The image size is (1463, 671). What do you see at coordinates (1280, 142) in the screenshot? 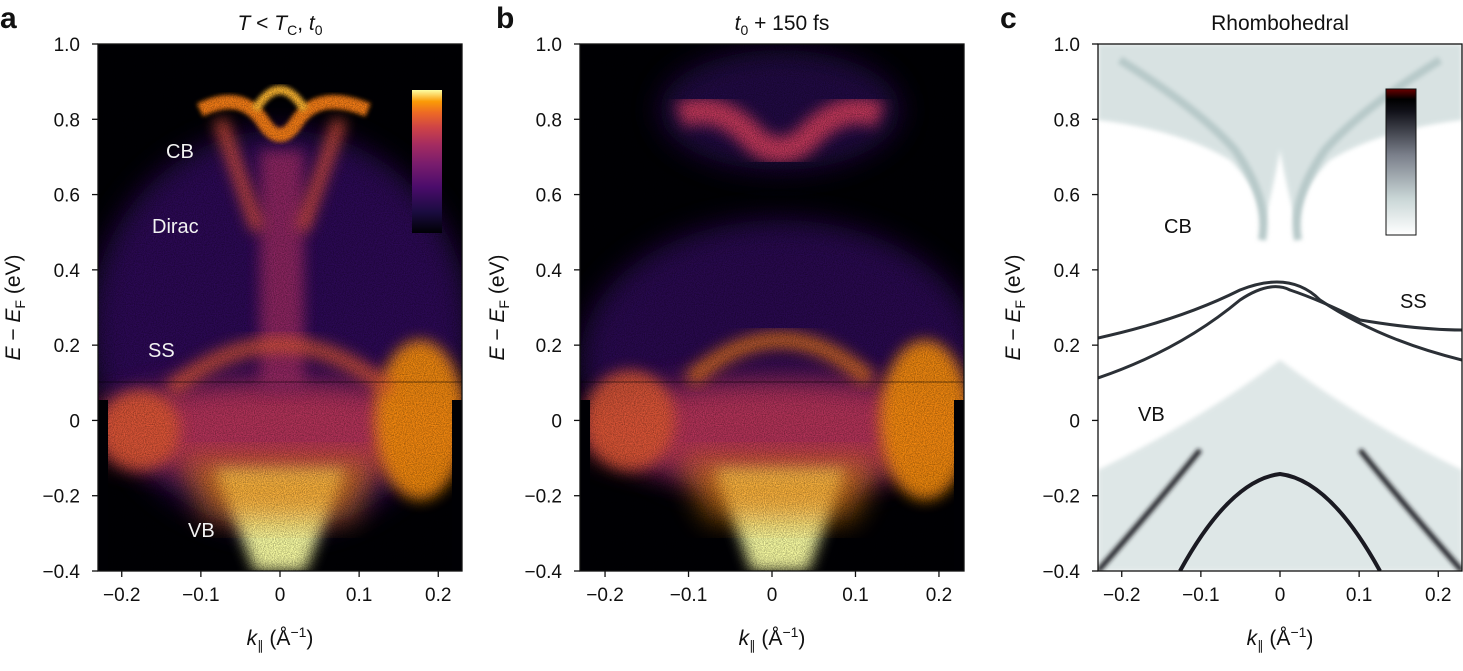
I see `panel-c-cb-region` at bounding box center [1280, 142].